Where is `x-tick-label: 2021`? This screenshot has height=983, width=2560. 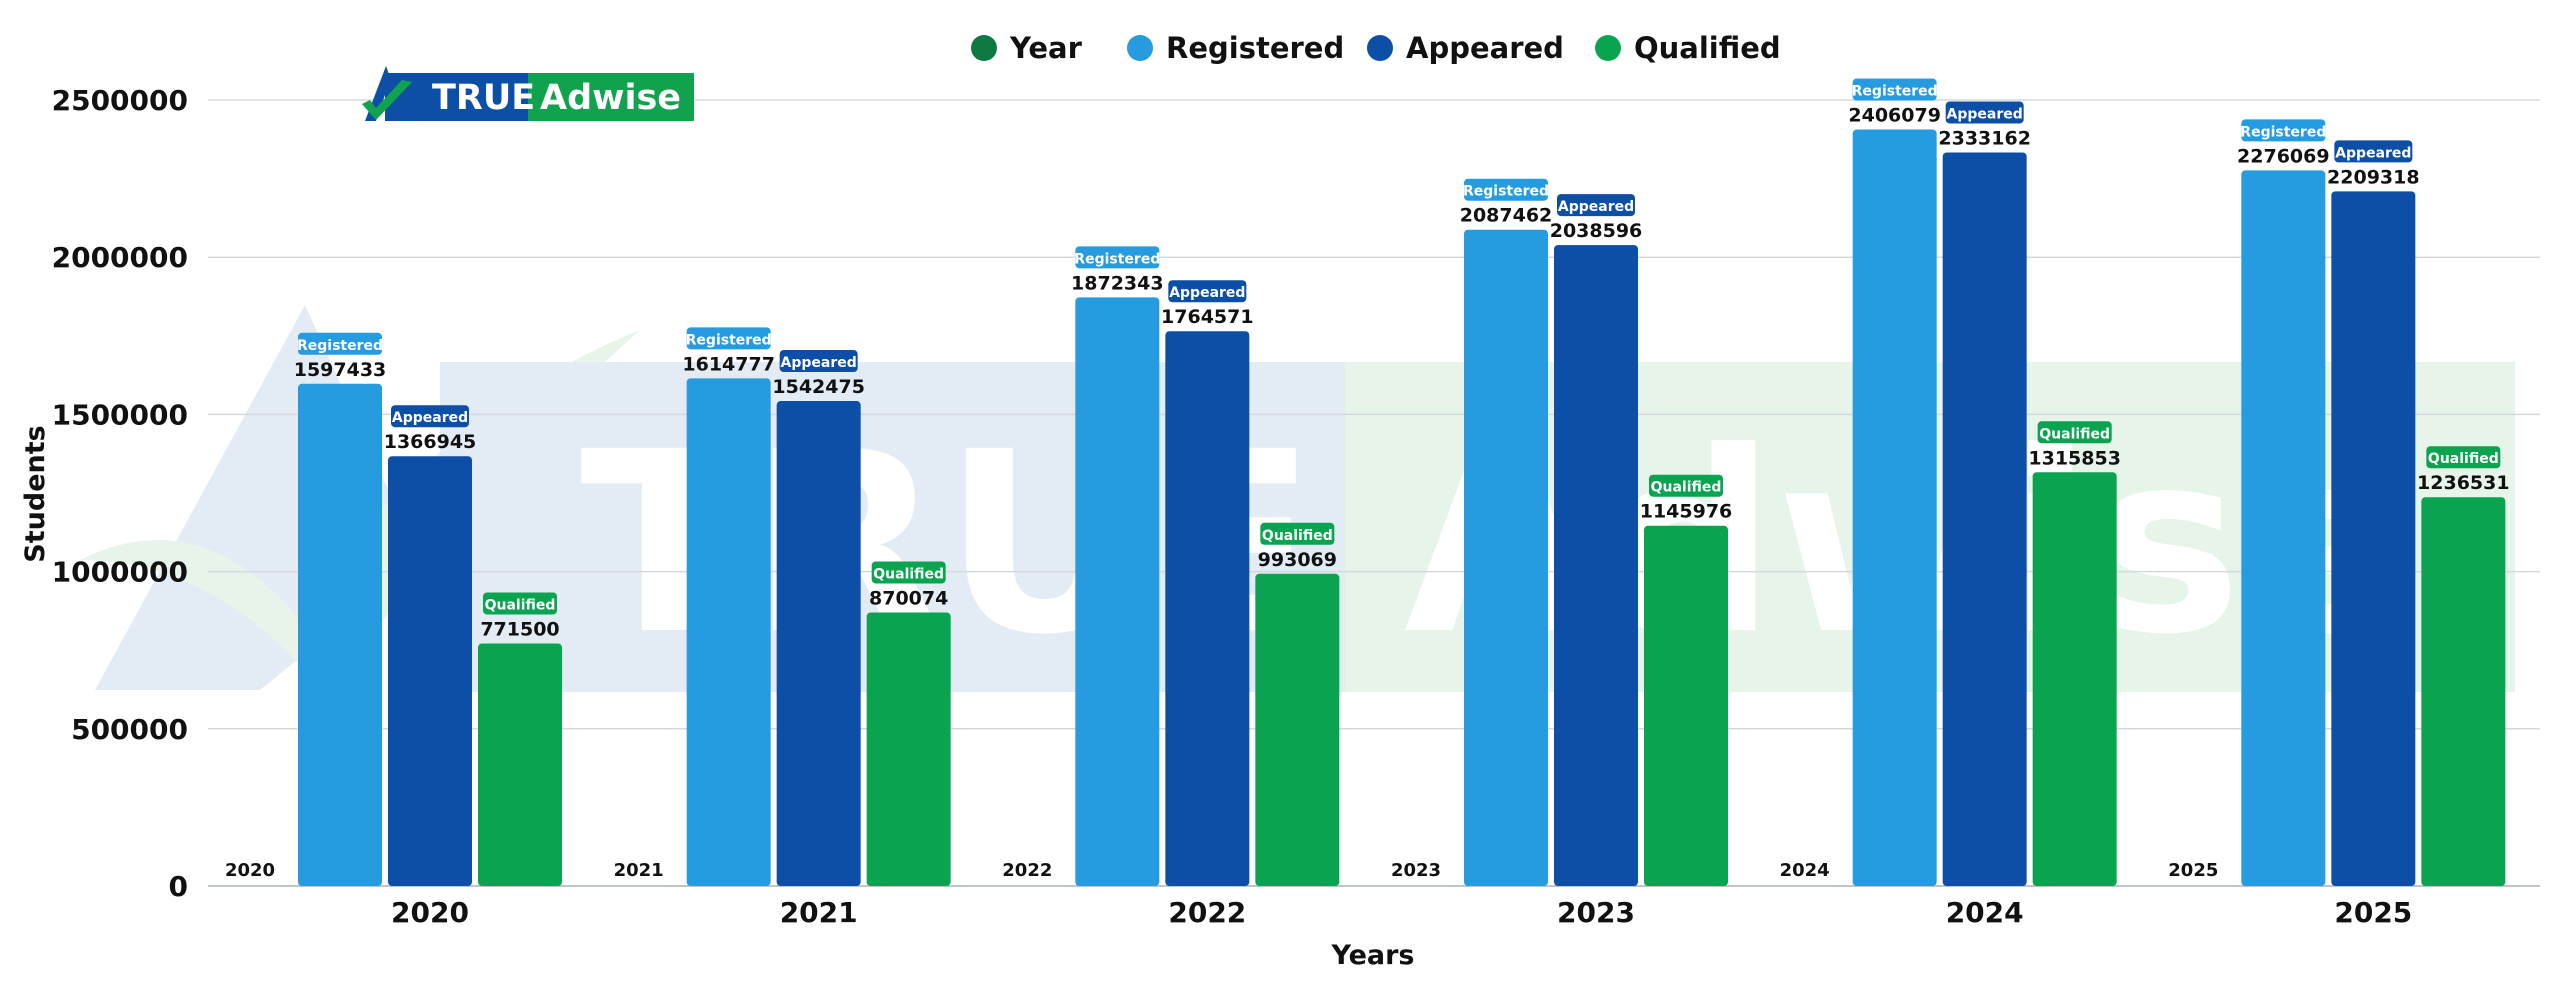
x-tick-label: 2021 is located at coordinates (819, 912).